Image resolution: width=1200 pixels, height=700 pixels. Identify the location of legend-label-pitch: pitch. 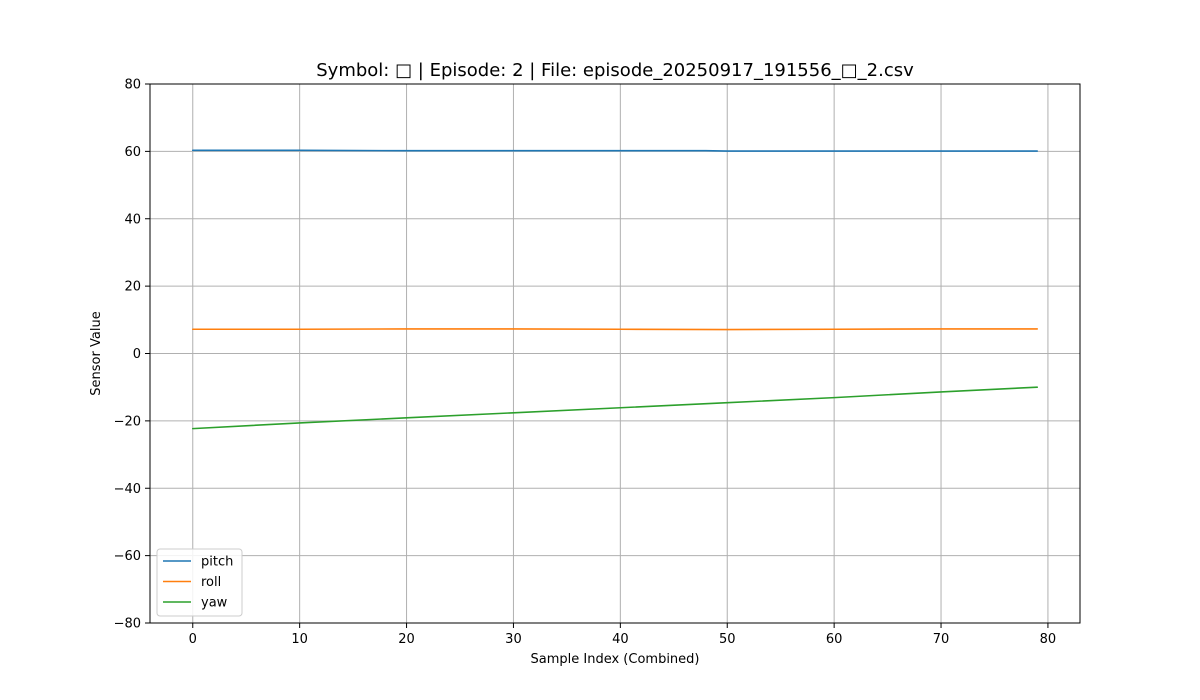
(217, 562).